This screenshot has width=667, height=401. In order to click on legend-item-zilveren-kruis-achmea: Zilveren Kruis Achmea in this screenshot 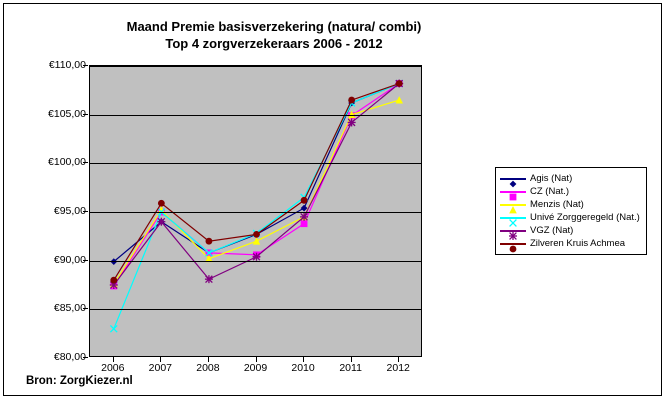, I will do `click(570, 245)`.